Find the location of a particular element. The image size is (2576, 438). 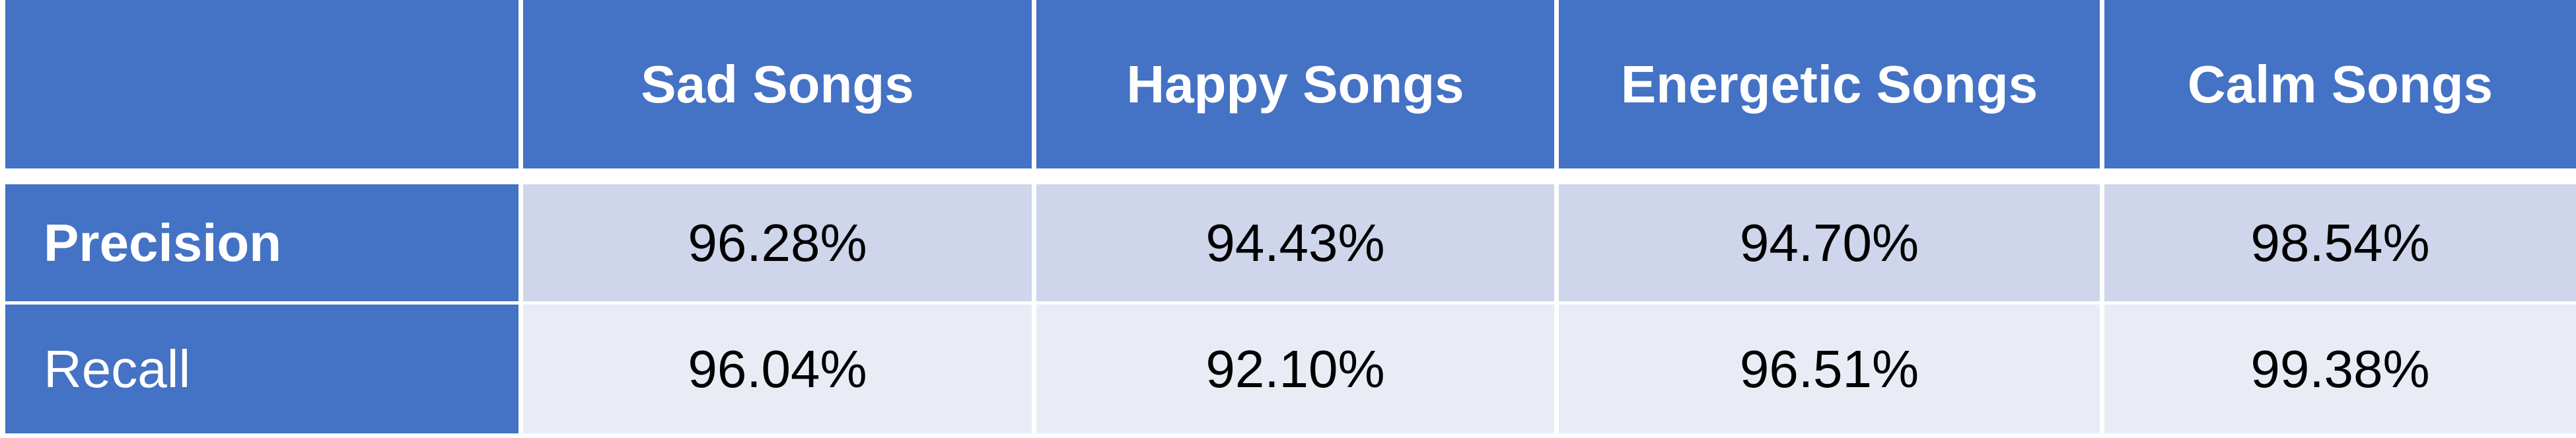

header-energetic-songs: Energetic Songs is located at coordinates (1829, 84).